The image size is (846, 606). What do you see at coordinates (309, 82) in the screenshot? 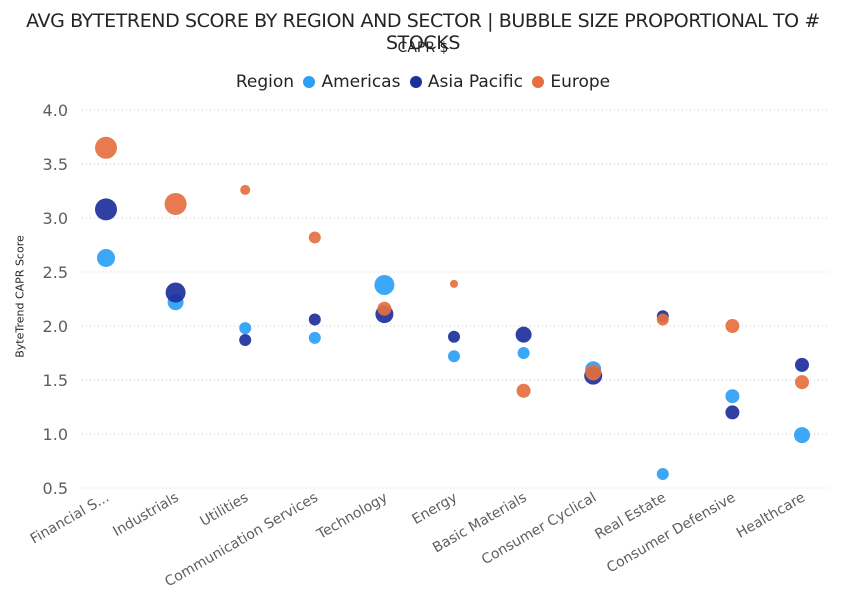
I see `legend-marker-americas` at bounding box center [309, 82].